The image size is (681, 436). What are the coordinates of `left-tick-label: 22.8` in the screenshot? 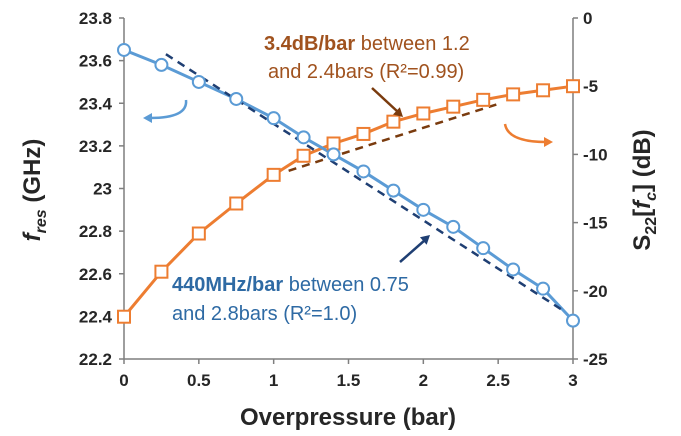 It's located at (95, 231).